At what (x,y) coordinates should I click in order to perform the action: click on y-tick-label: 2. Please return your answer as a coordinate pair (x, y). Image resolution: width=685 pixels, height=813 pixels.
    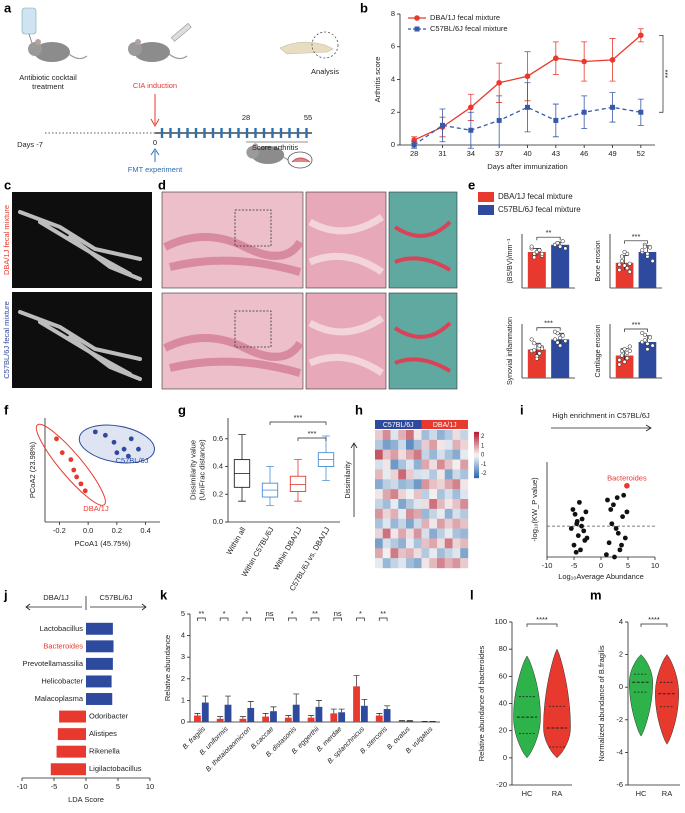
    Looking at the image, I should click on (621, 654).